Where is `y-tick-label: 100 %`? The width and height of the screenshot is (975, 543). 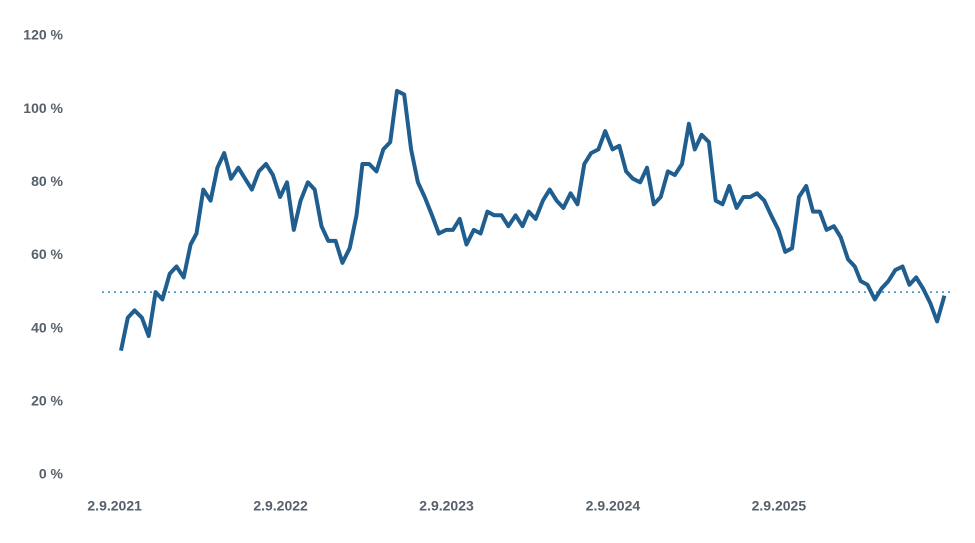 y-tick-label: 100 % is located at coordinates (43, 108).